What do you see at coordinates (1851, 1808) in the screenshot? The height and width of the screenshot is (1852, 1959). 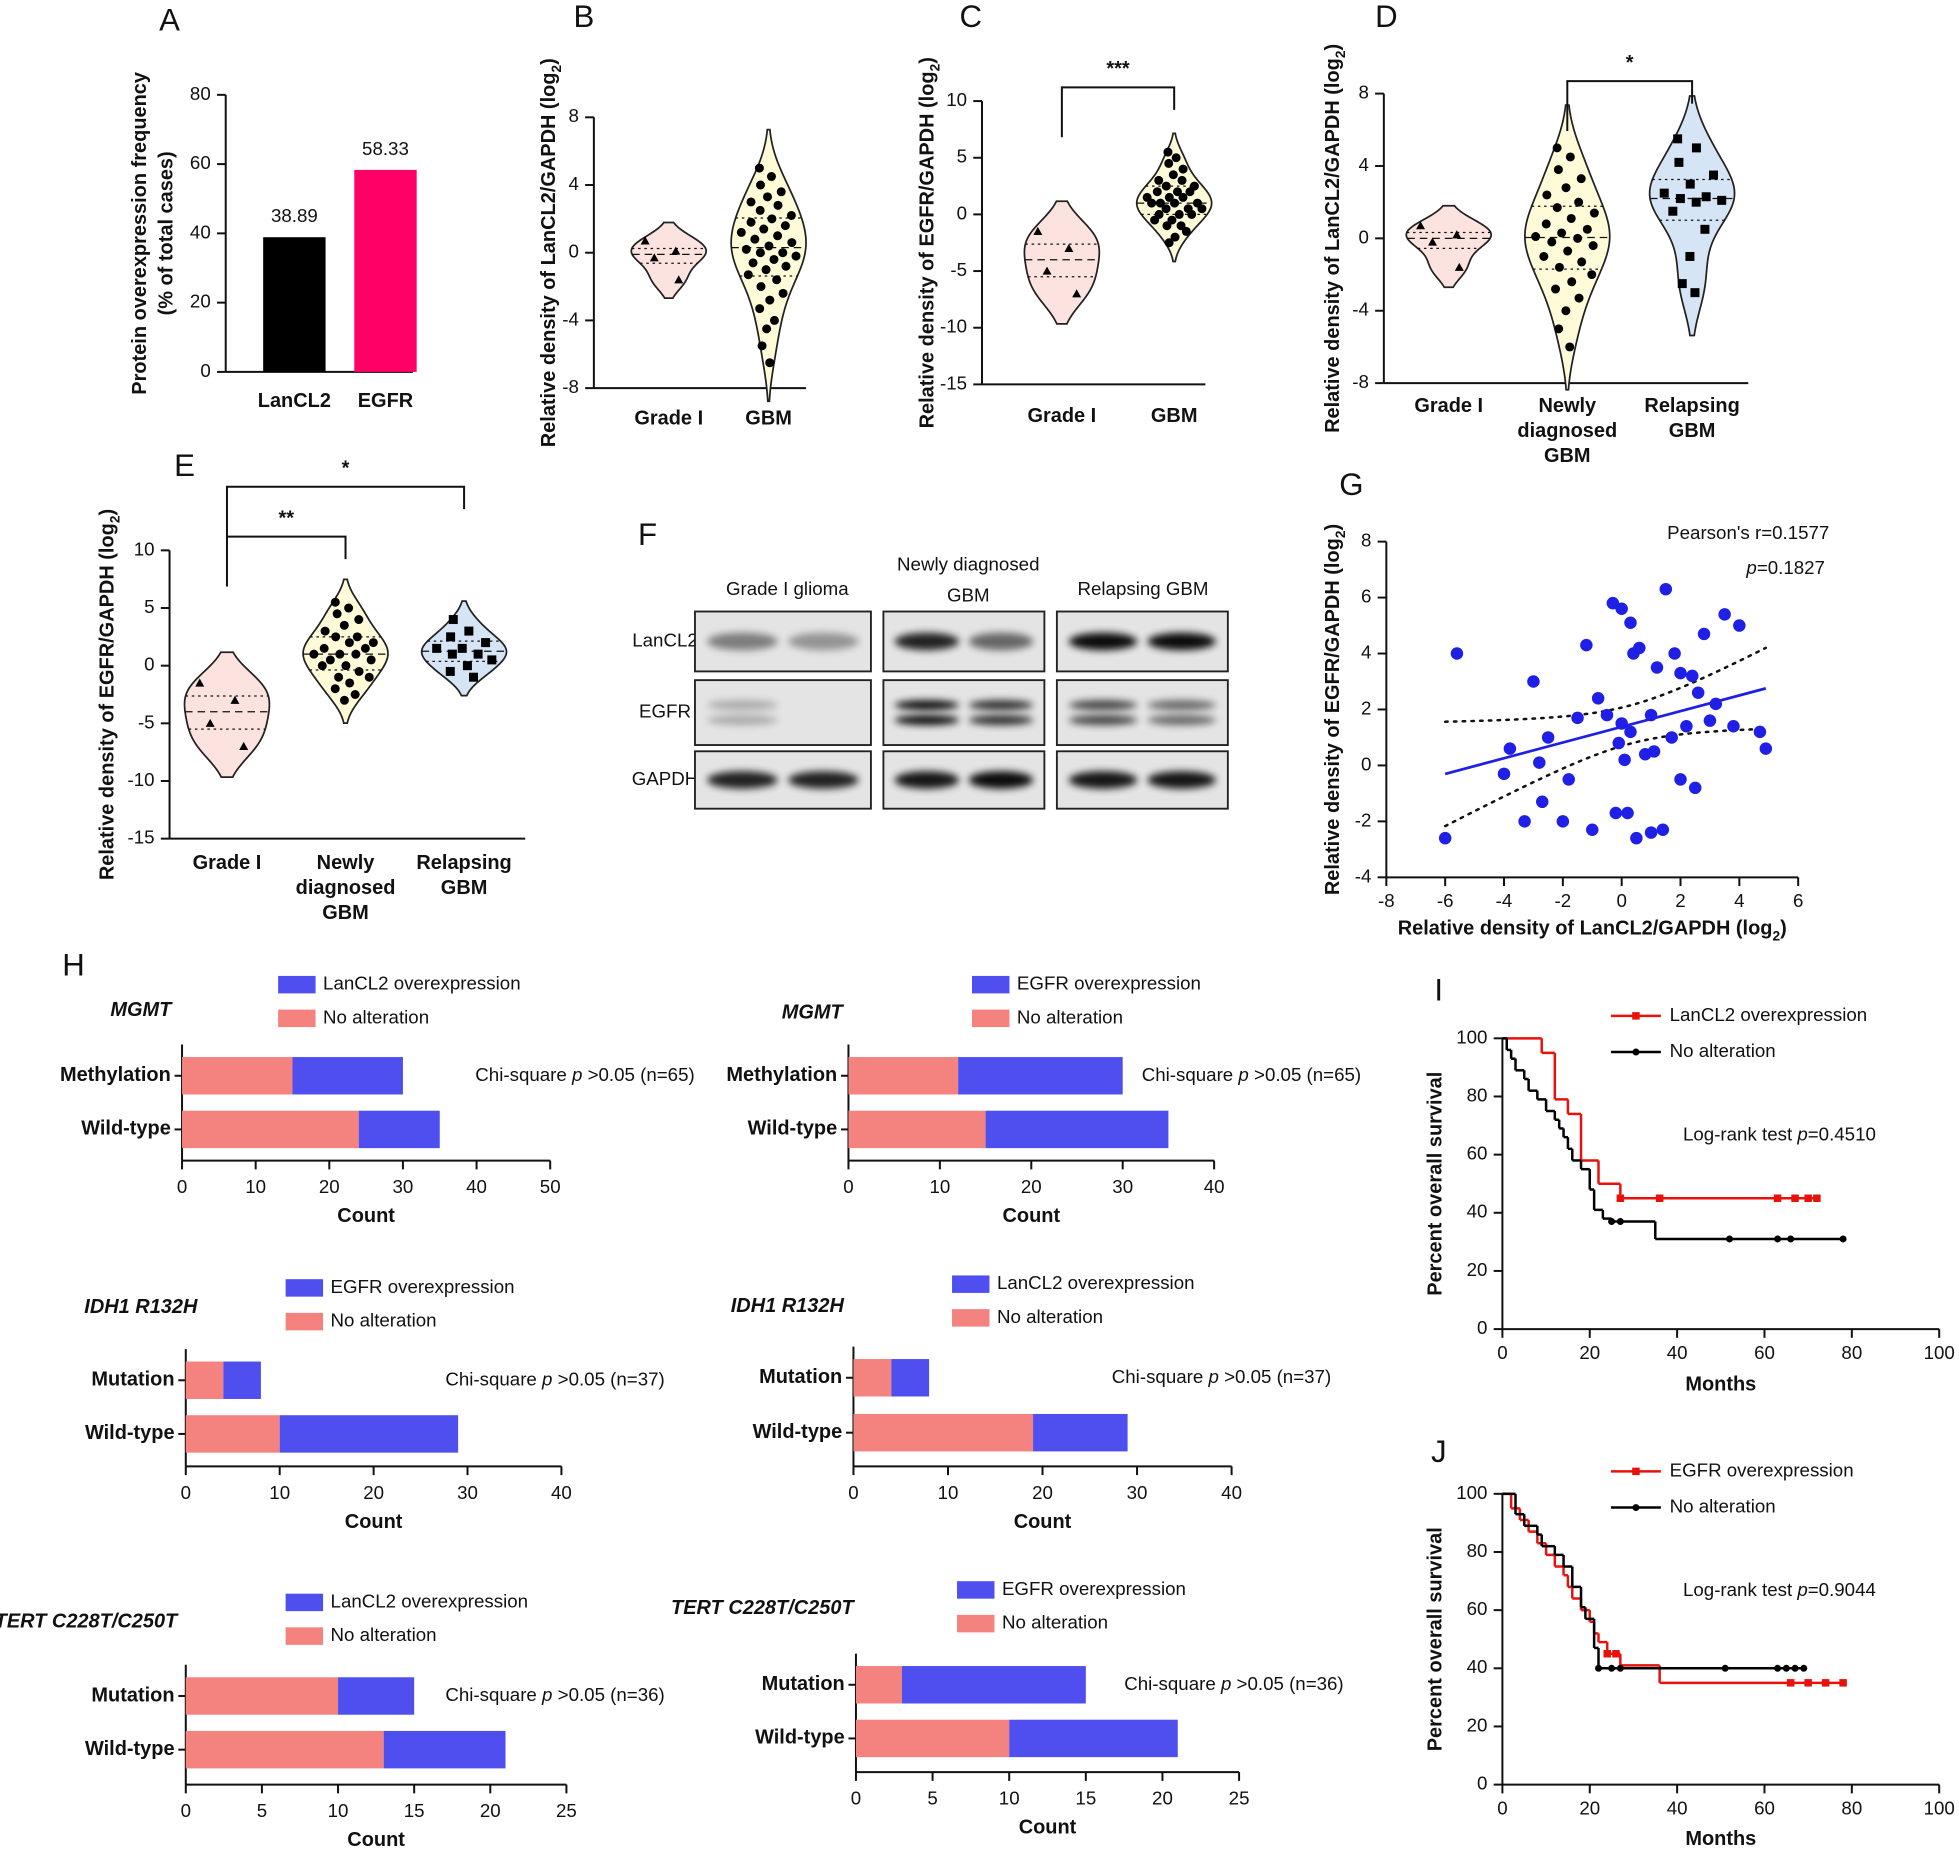 I see `x-tick-label: 80` at bounding box center [1851, 1808].